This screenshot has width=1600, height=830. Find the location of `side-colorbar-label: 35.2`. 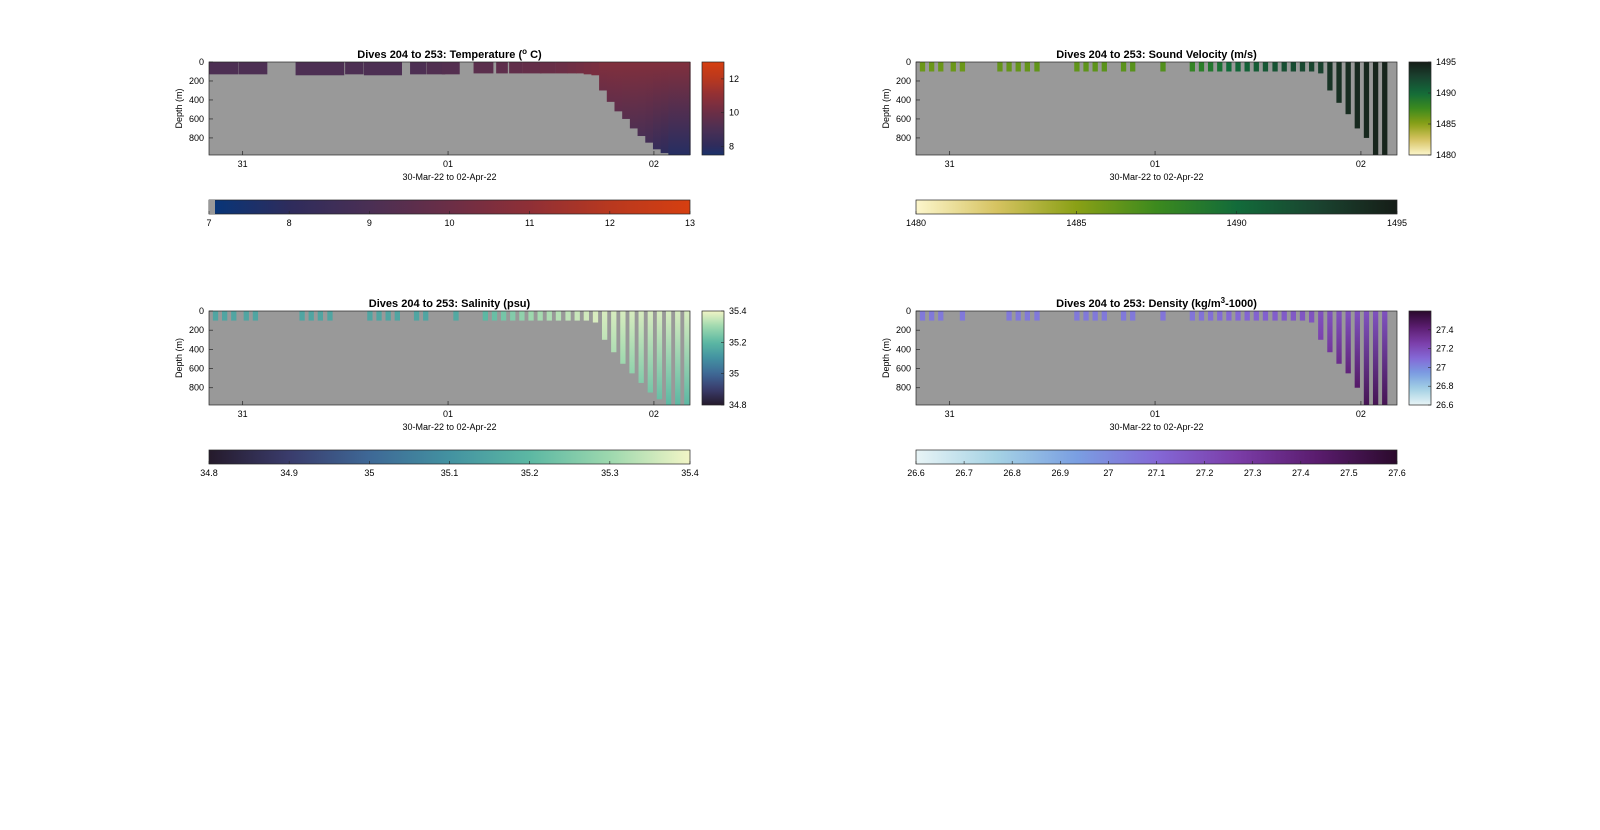

side-colorbar-label: 35.2 is located at coordinates (738, 342).